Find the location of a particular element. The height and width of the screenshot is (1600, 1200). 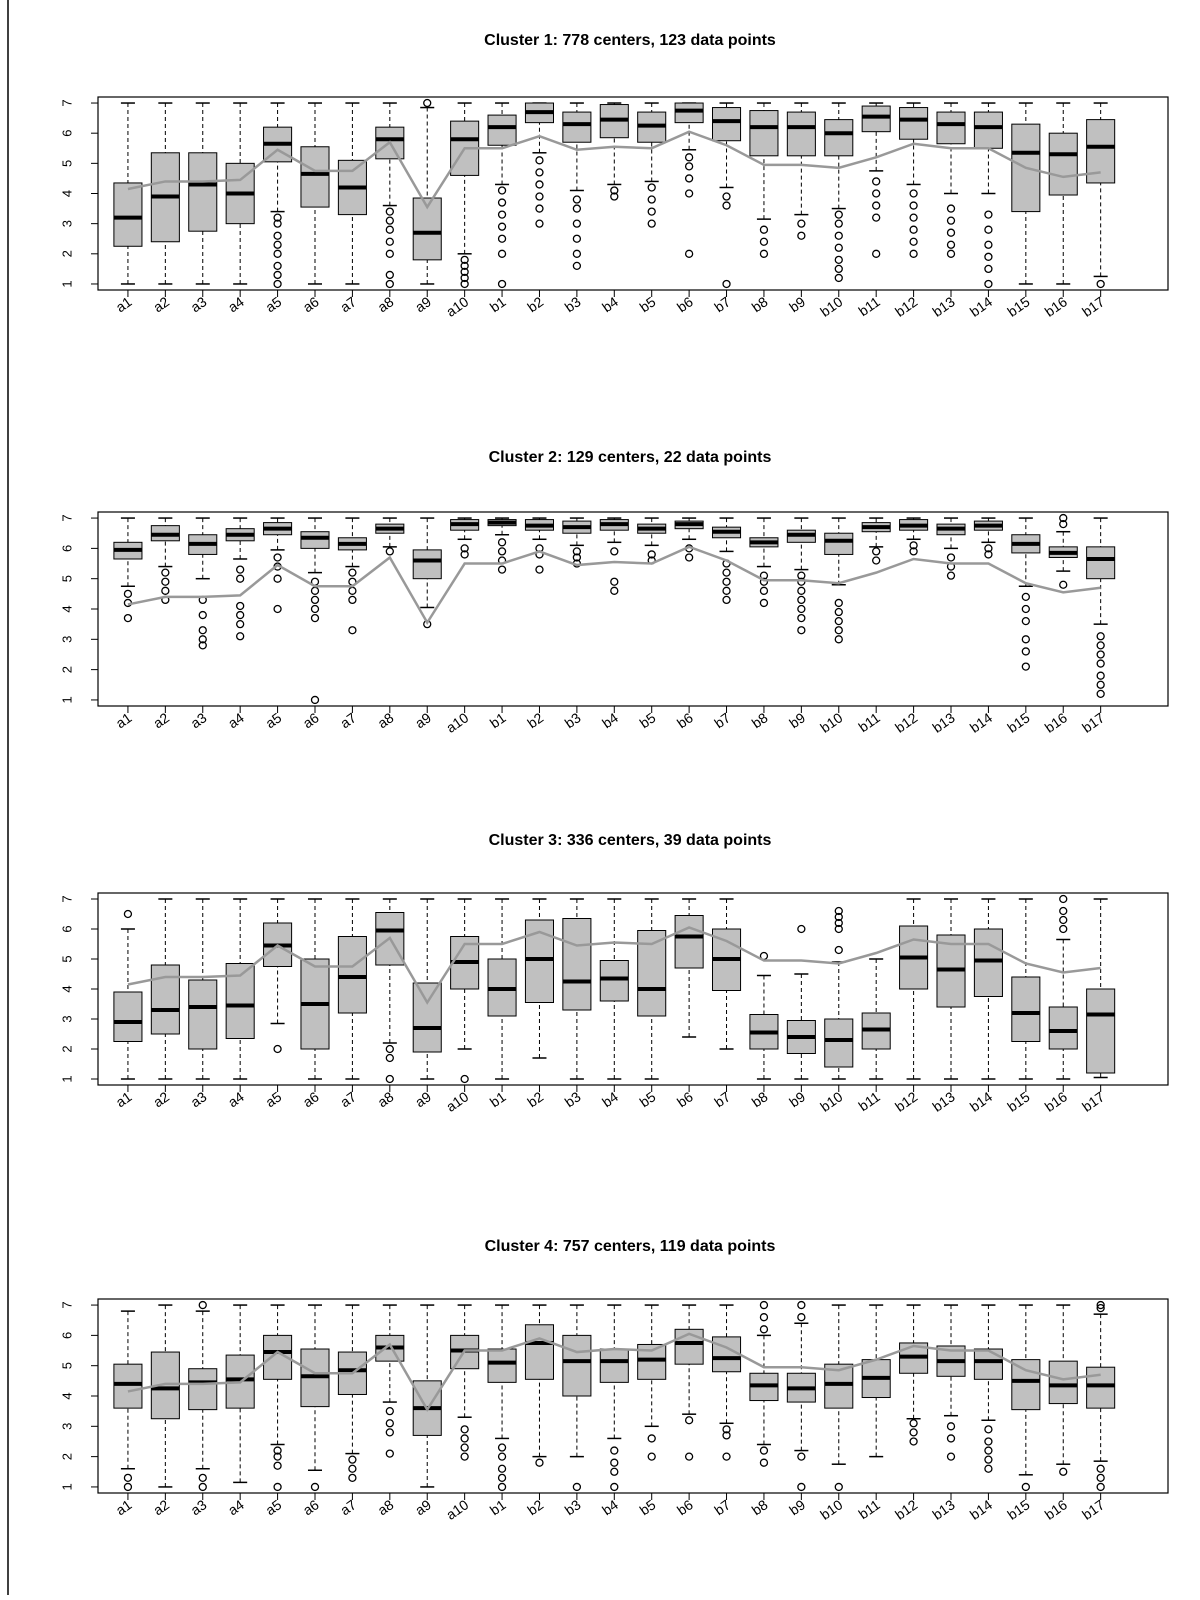

x-tick-label: a1 is located at coordinates (124, 1507).